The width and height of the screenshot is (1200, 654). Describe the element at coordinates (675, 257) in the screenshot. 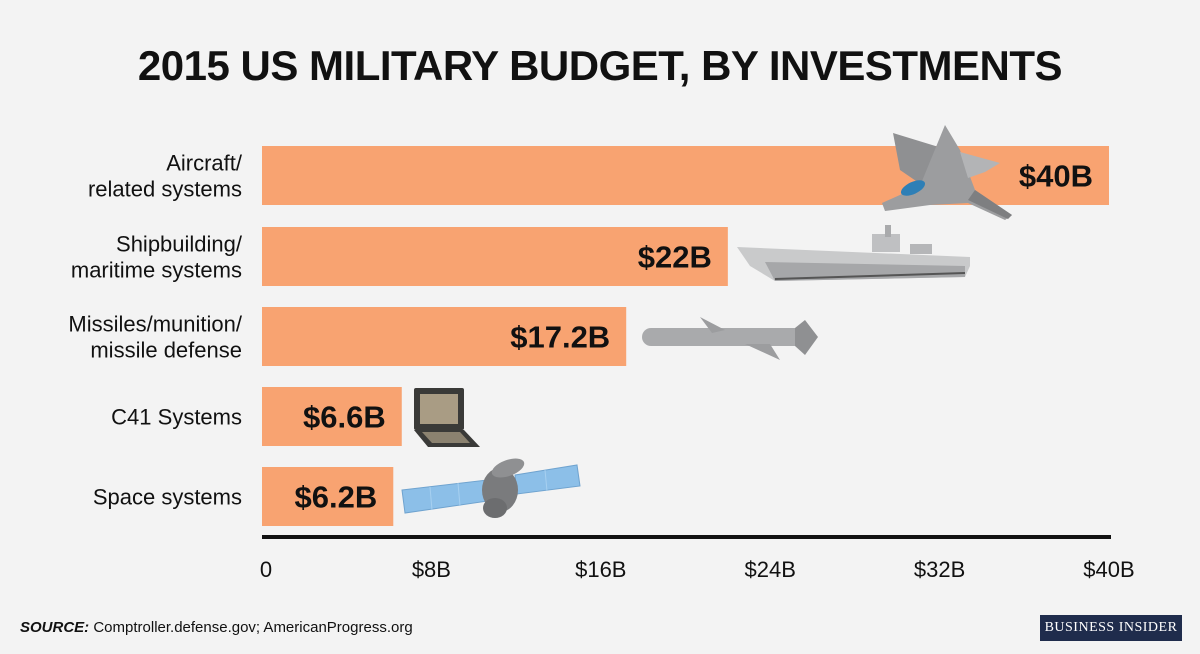

I see `data-label: $22B` at that location.